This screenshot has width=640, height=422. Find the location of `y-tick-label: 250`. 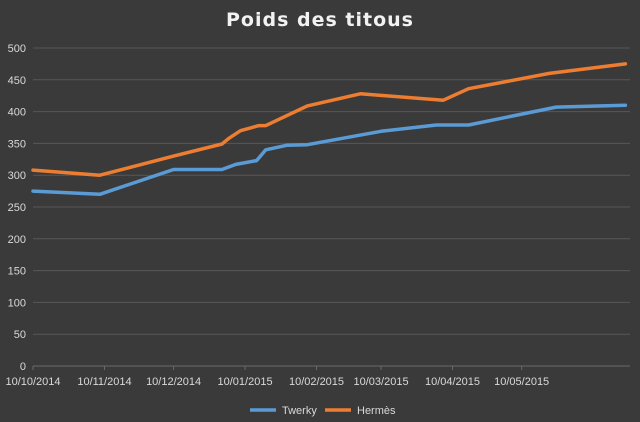

y-tick-label: 250 is located at coordinates (17, 208).